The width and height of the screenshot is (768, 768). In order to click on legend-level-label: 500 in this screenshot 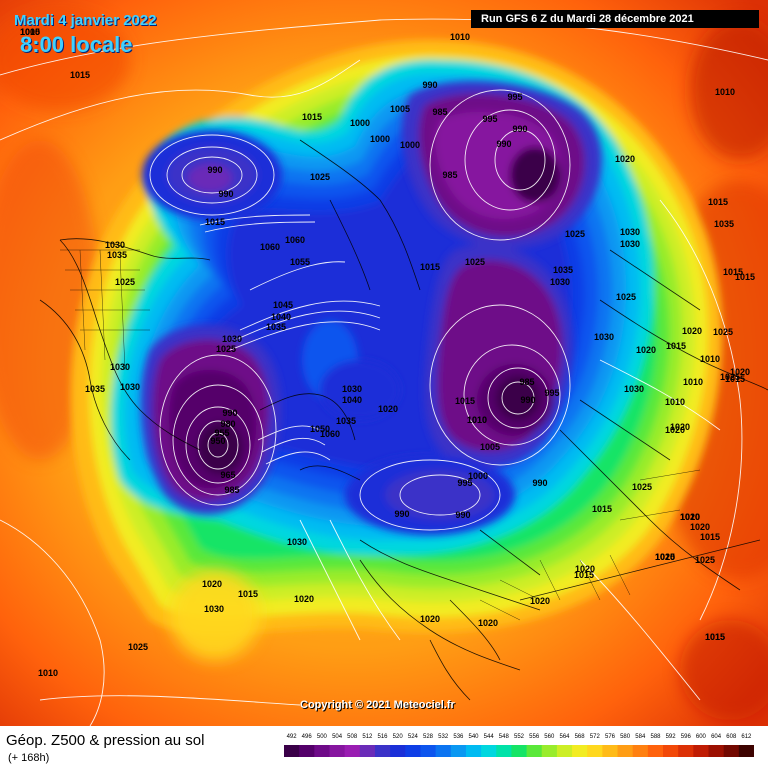, I will do `click(321, 737)`.